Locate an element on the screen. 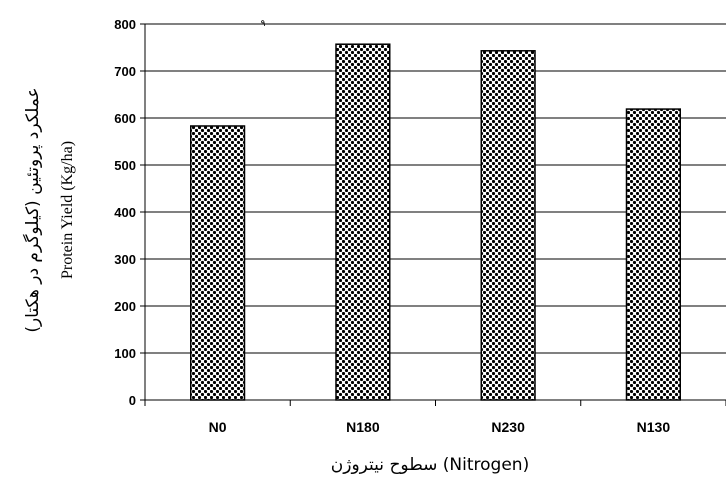 The width and height of the screenshot is (726, 480). x-tick-label: N130 is located at coordinates (654, 427).